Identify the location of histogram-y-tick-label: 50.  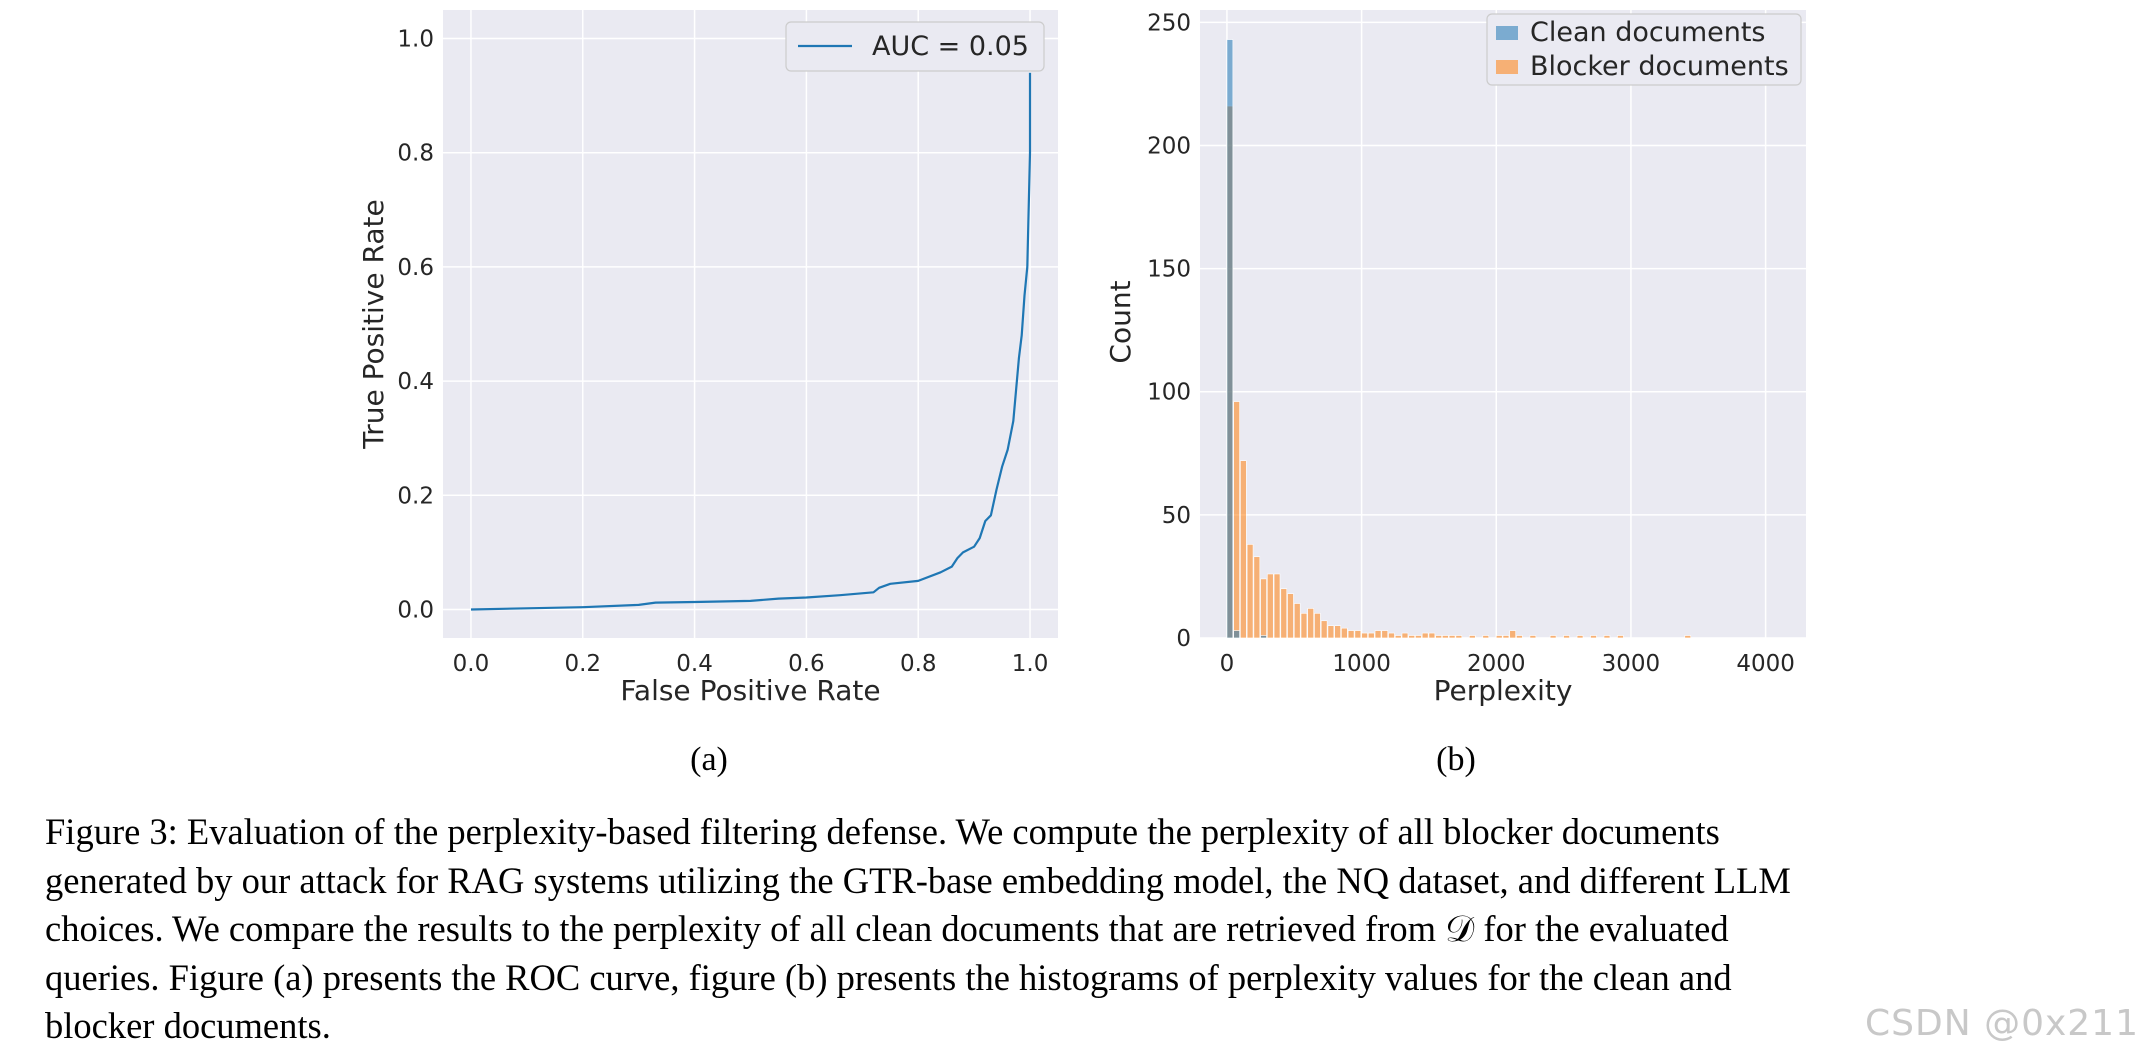
(1176, 516).